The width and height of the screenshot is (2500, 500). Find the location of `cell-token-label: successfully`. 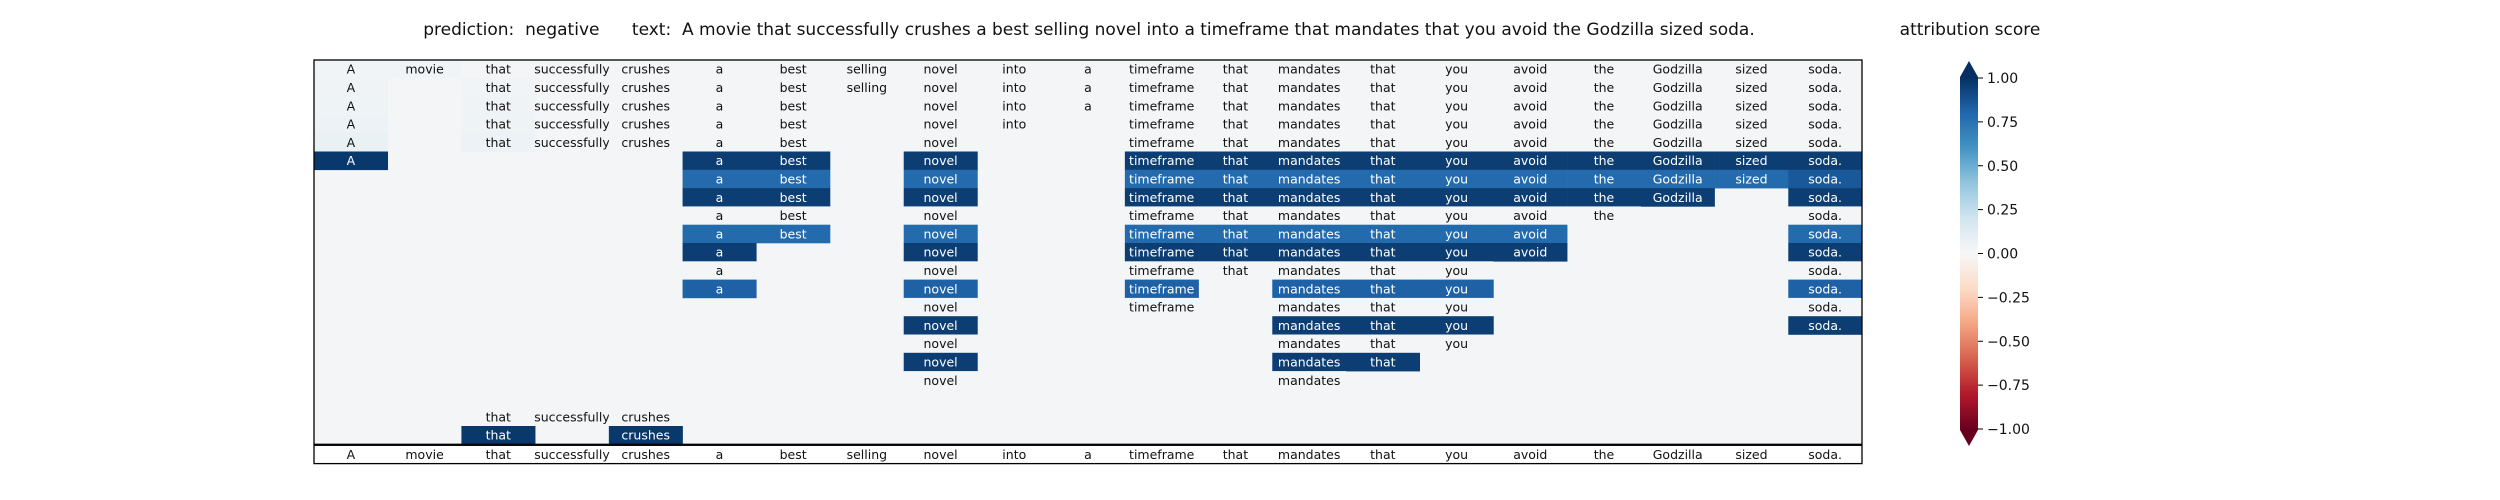

cell-token-label: successfully is located at coordinates (572, 105).